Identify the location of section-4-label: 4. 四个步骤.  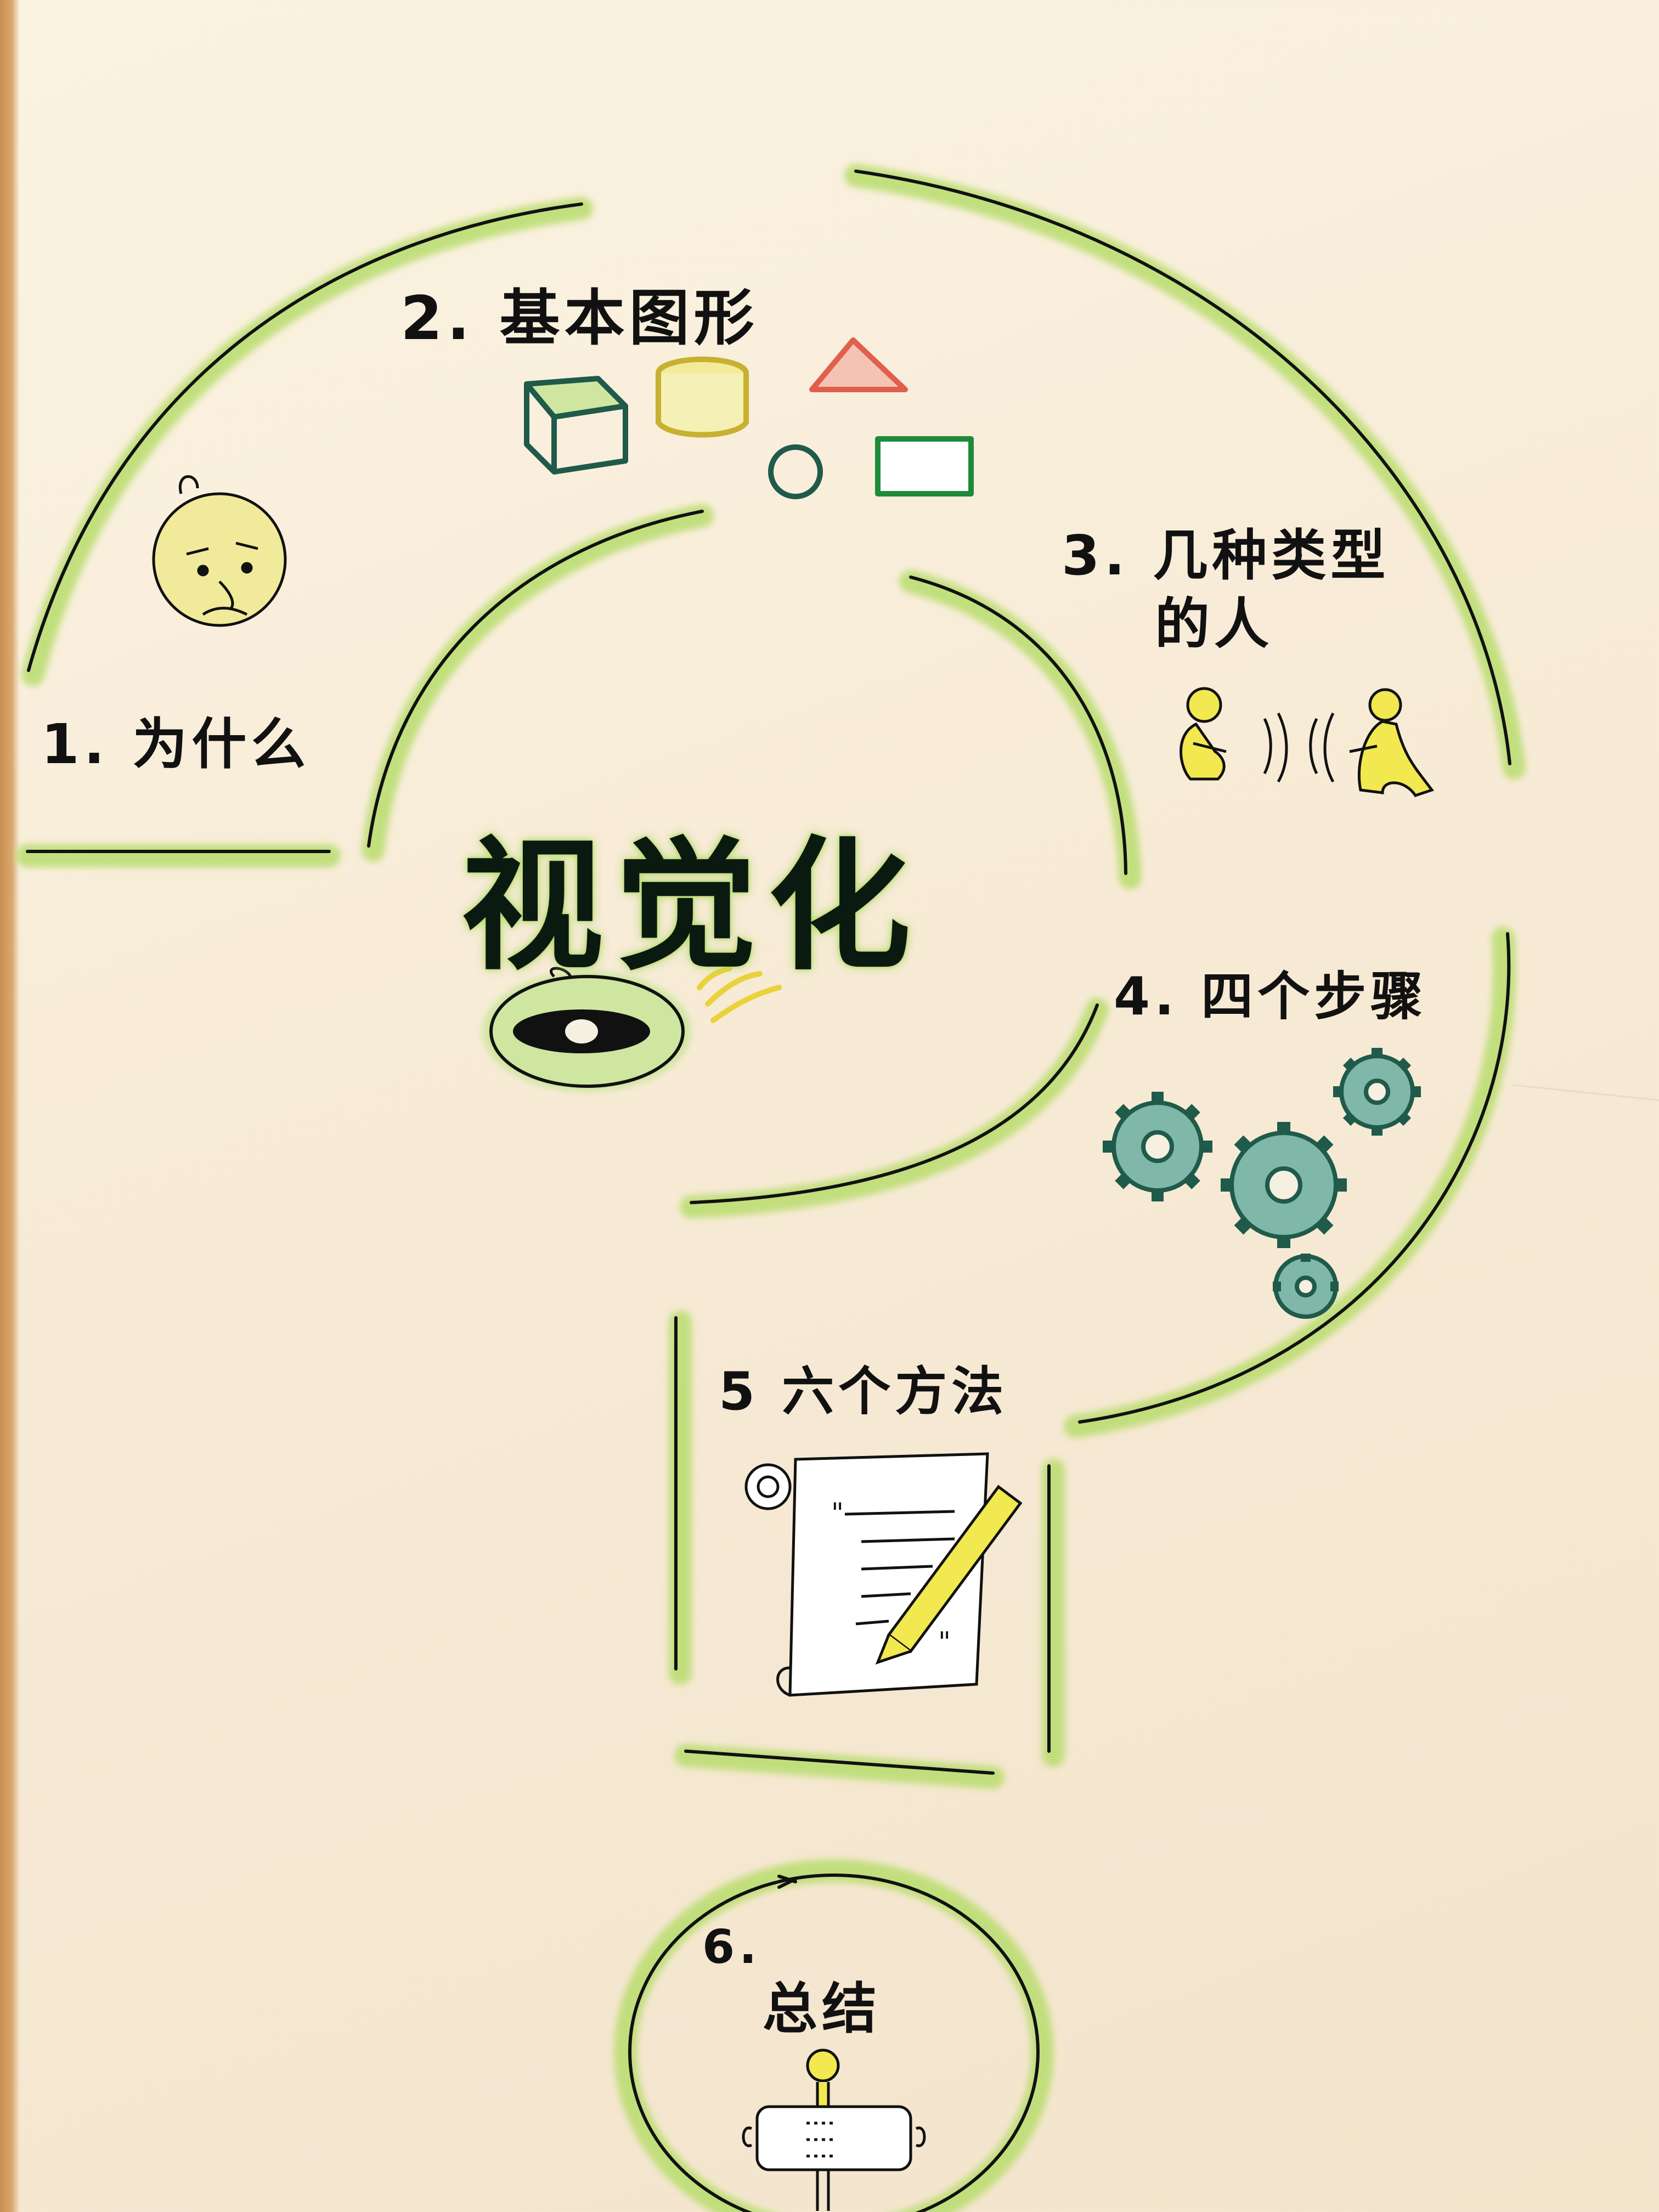
(1270, 993).